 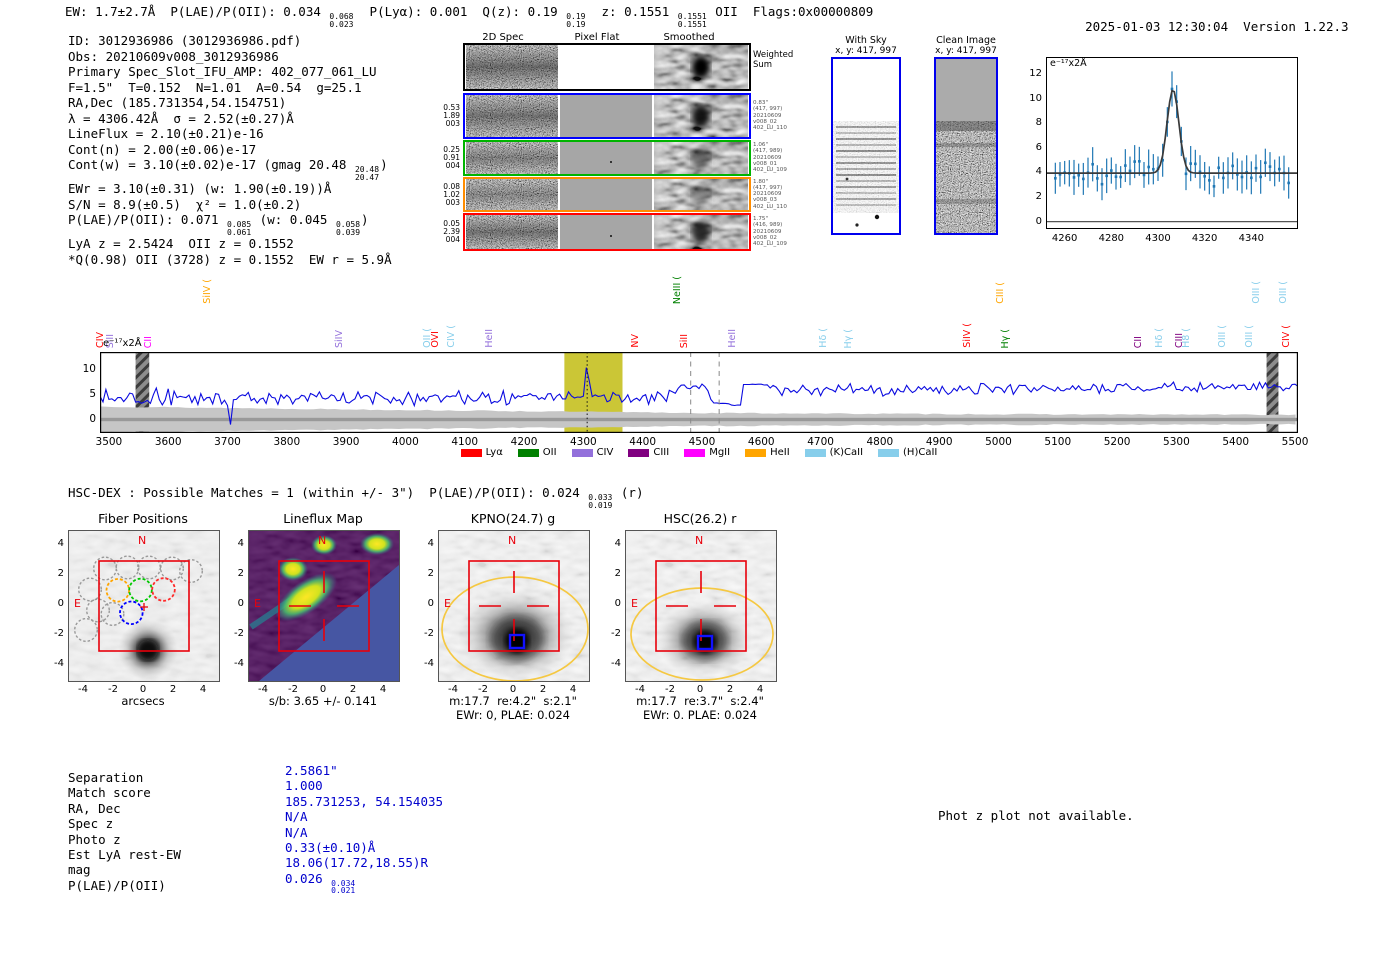 I want to click on inset-y-tick: 10, so click(x=1035, y=98).